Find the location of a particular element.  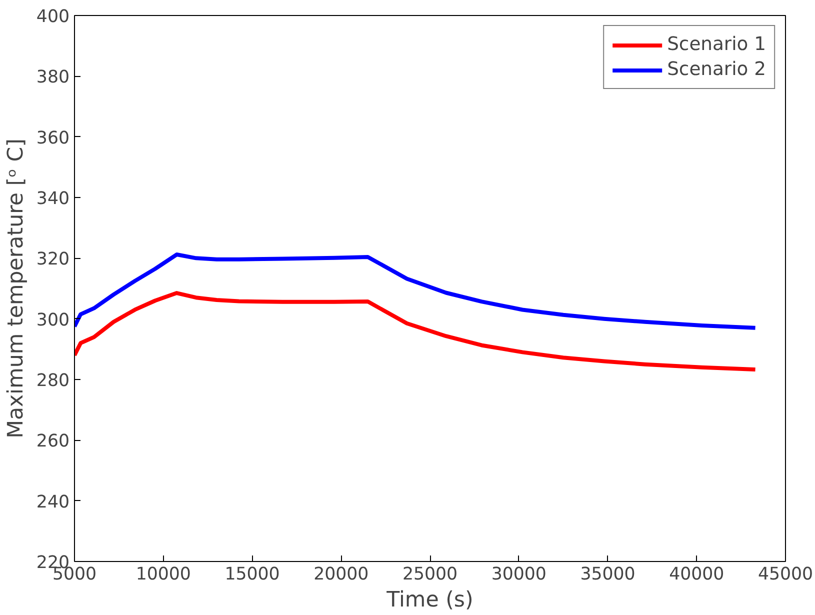

x-tick-label: 20000 is located at coordinates (341, 574).